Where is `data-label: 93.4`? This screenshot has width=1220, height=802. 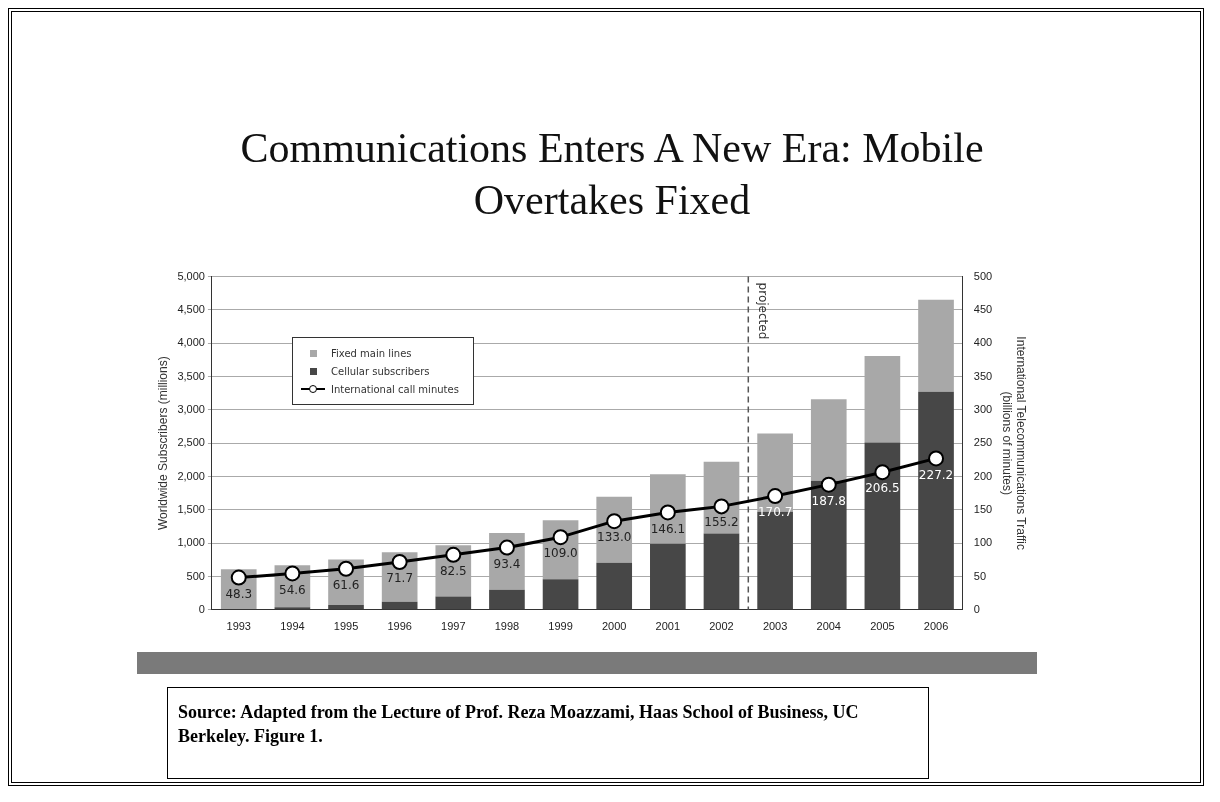
data-label: 93.4 is located at coordinates (507, 563).